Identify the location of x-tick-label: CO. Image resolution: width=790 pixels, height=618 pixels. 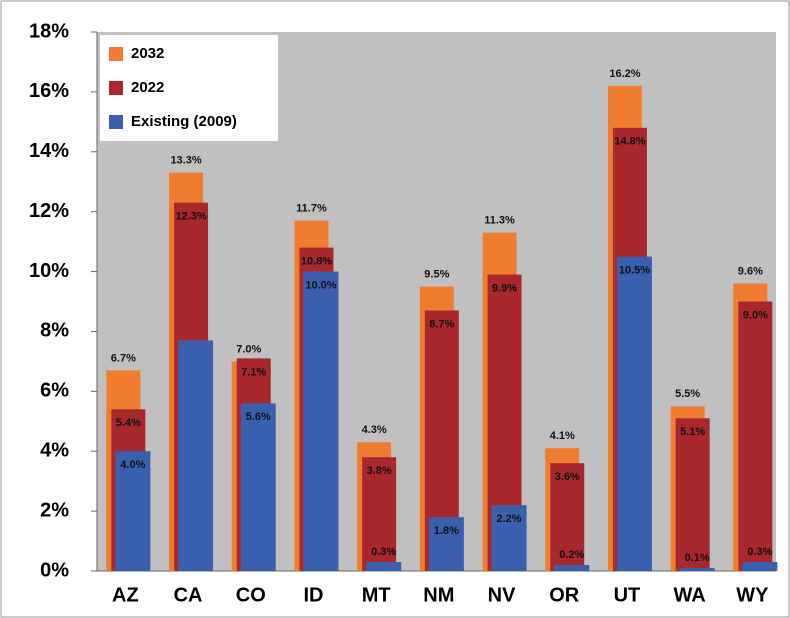
(251, 595).